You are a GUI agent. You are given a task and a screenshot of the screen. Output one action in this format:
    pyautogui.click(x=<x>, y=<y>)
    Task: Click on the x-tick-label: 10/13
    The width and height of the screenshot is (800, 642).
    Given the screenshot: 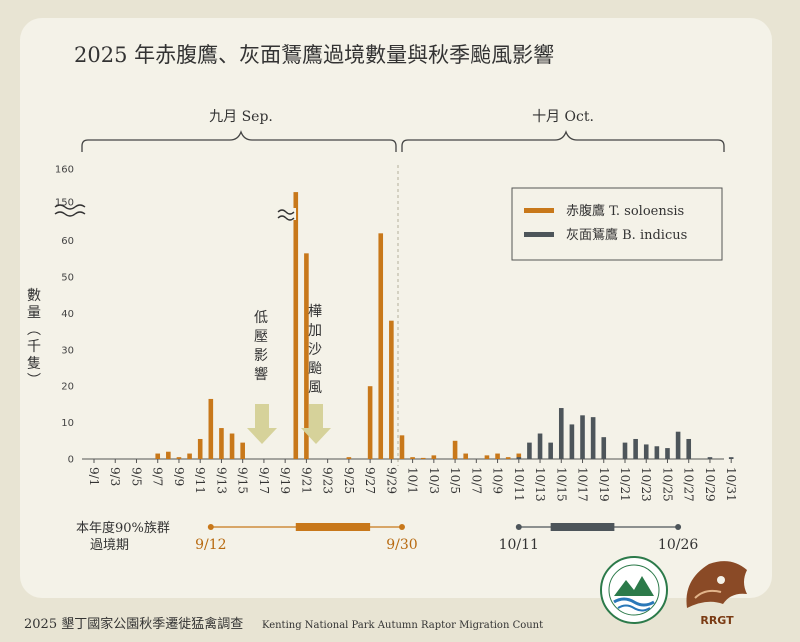 What is the action you would take?
    pyautogui.click(x=540, y=484)
    